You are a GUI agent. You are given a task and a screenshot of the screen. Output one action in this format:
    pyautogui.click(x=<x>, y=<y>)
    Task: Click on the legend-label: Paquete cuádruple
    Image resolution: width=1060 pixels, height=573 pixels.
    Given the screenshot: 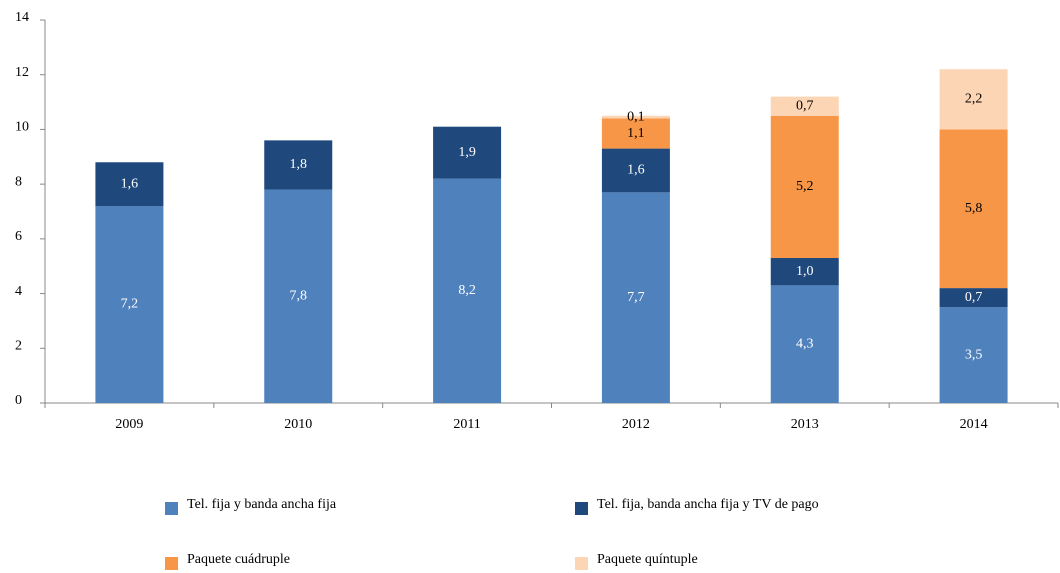 What is the action you would take?
    pyautogui.click(x=238, y=559)
    